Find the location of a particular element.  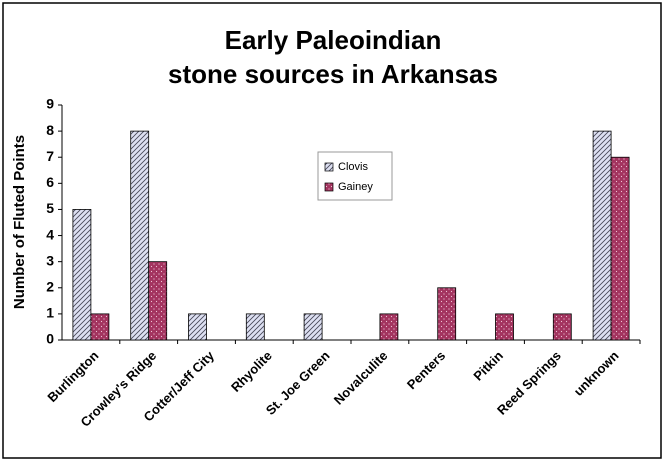

y-axis-label: Number of Fluted Points is located at coordinates (19, 222).